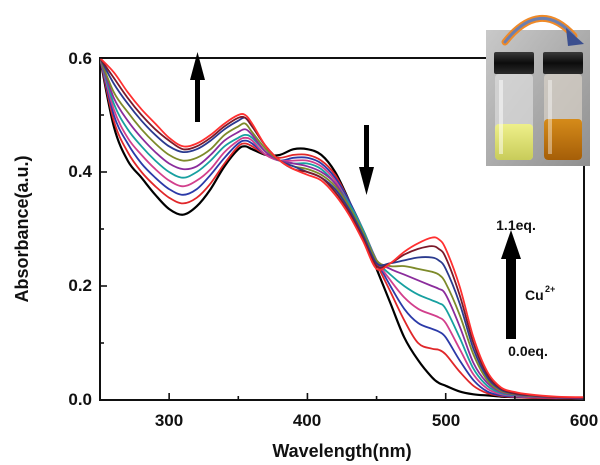 The height and width of the screenshot is (465, 600). What do you see at coordinates (80, 399) in the screenshot?
I see `y-tick-label-0.0: 0.0` at bounding box center [80, 399].